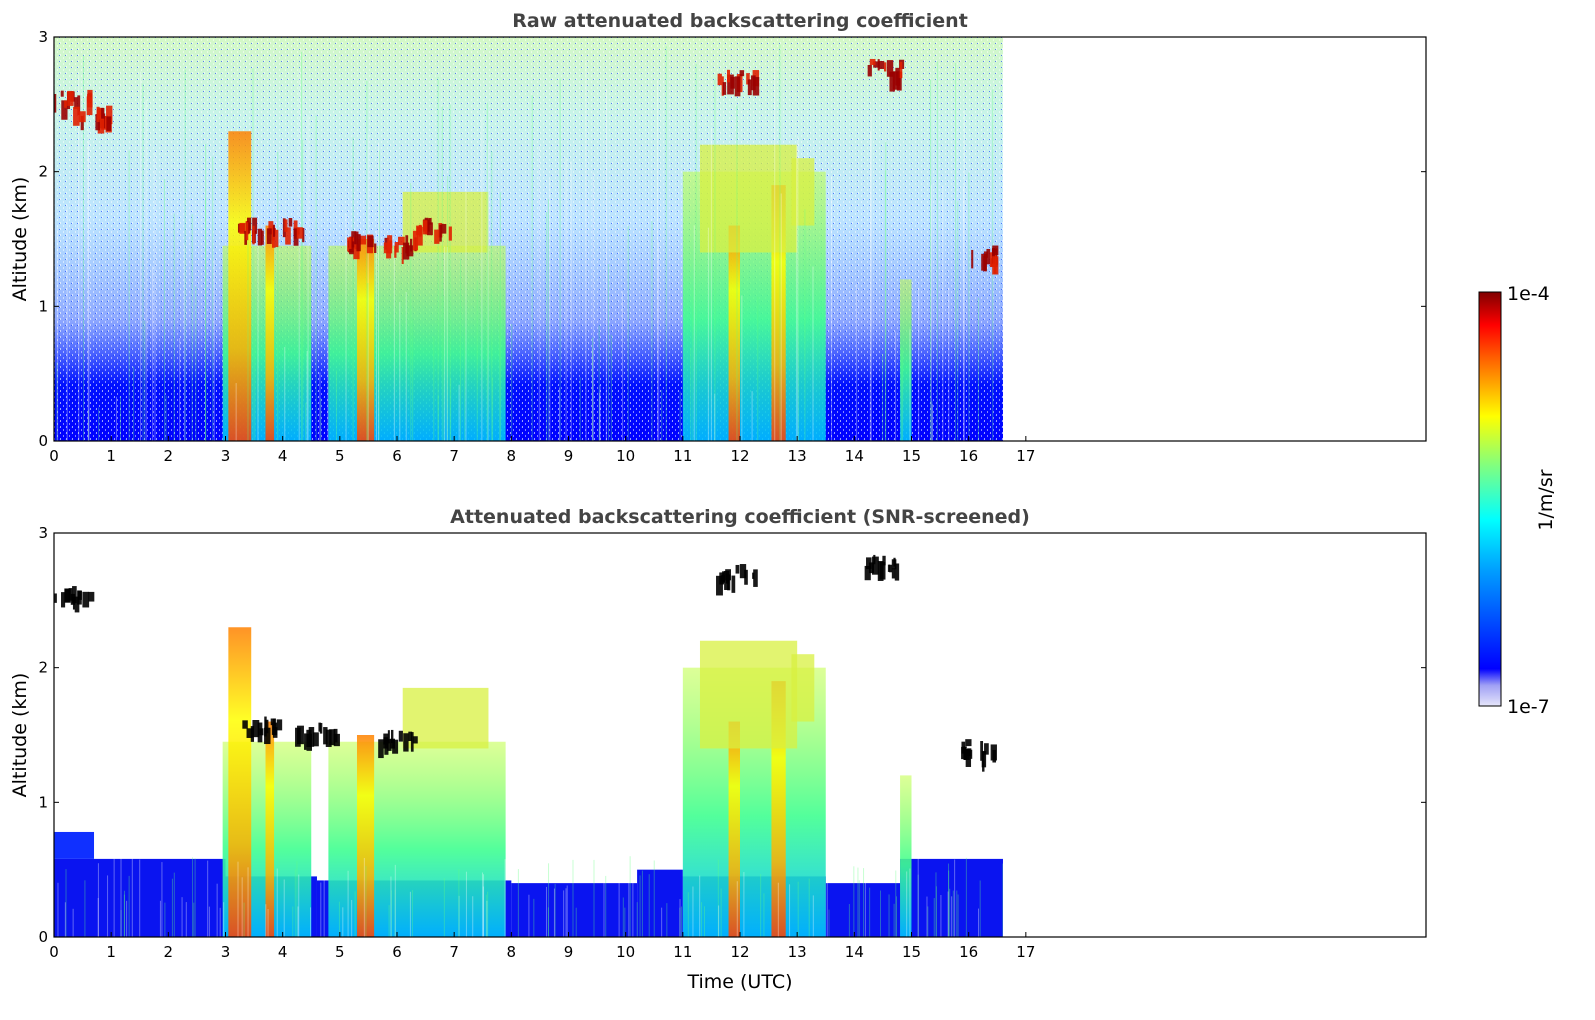 The image size is (1595, 1020). I want to click on aerosol-layer, so click(748, 198).